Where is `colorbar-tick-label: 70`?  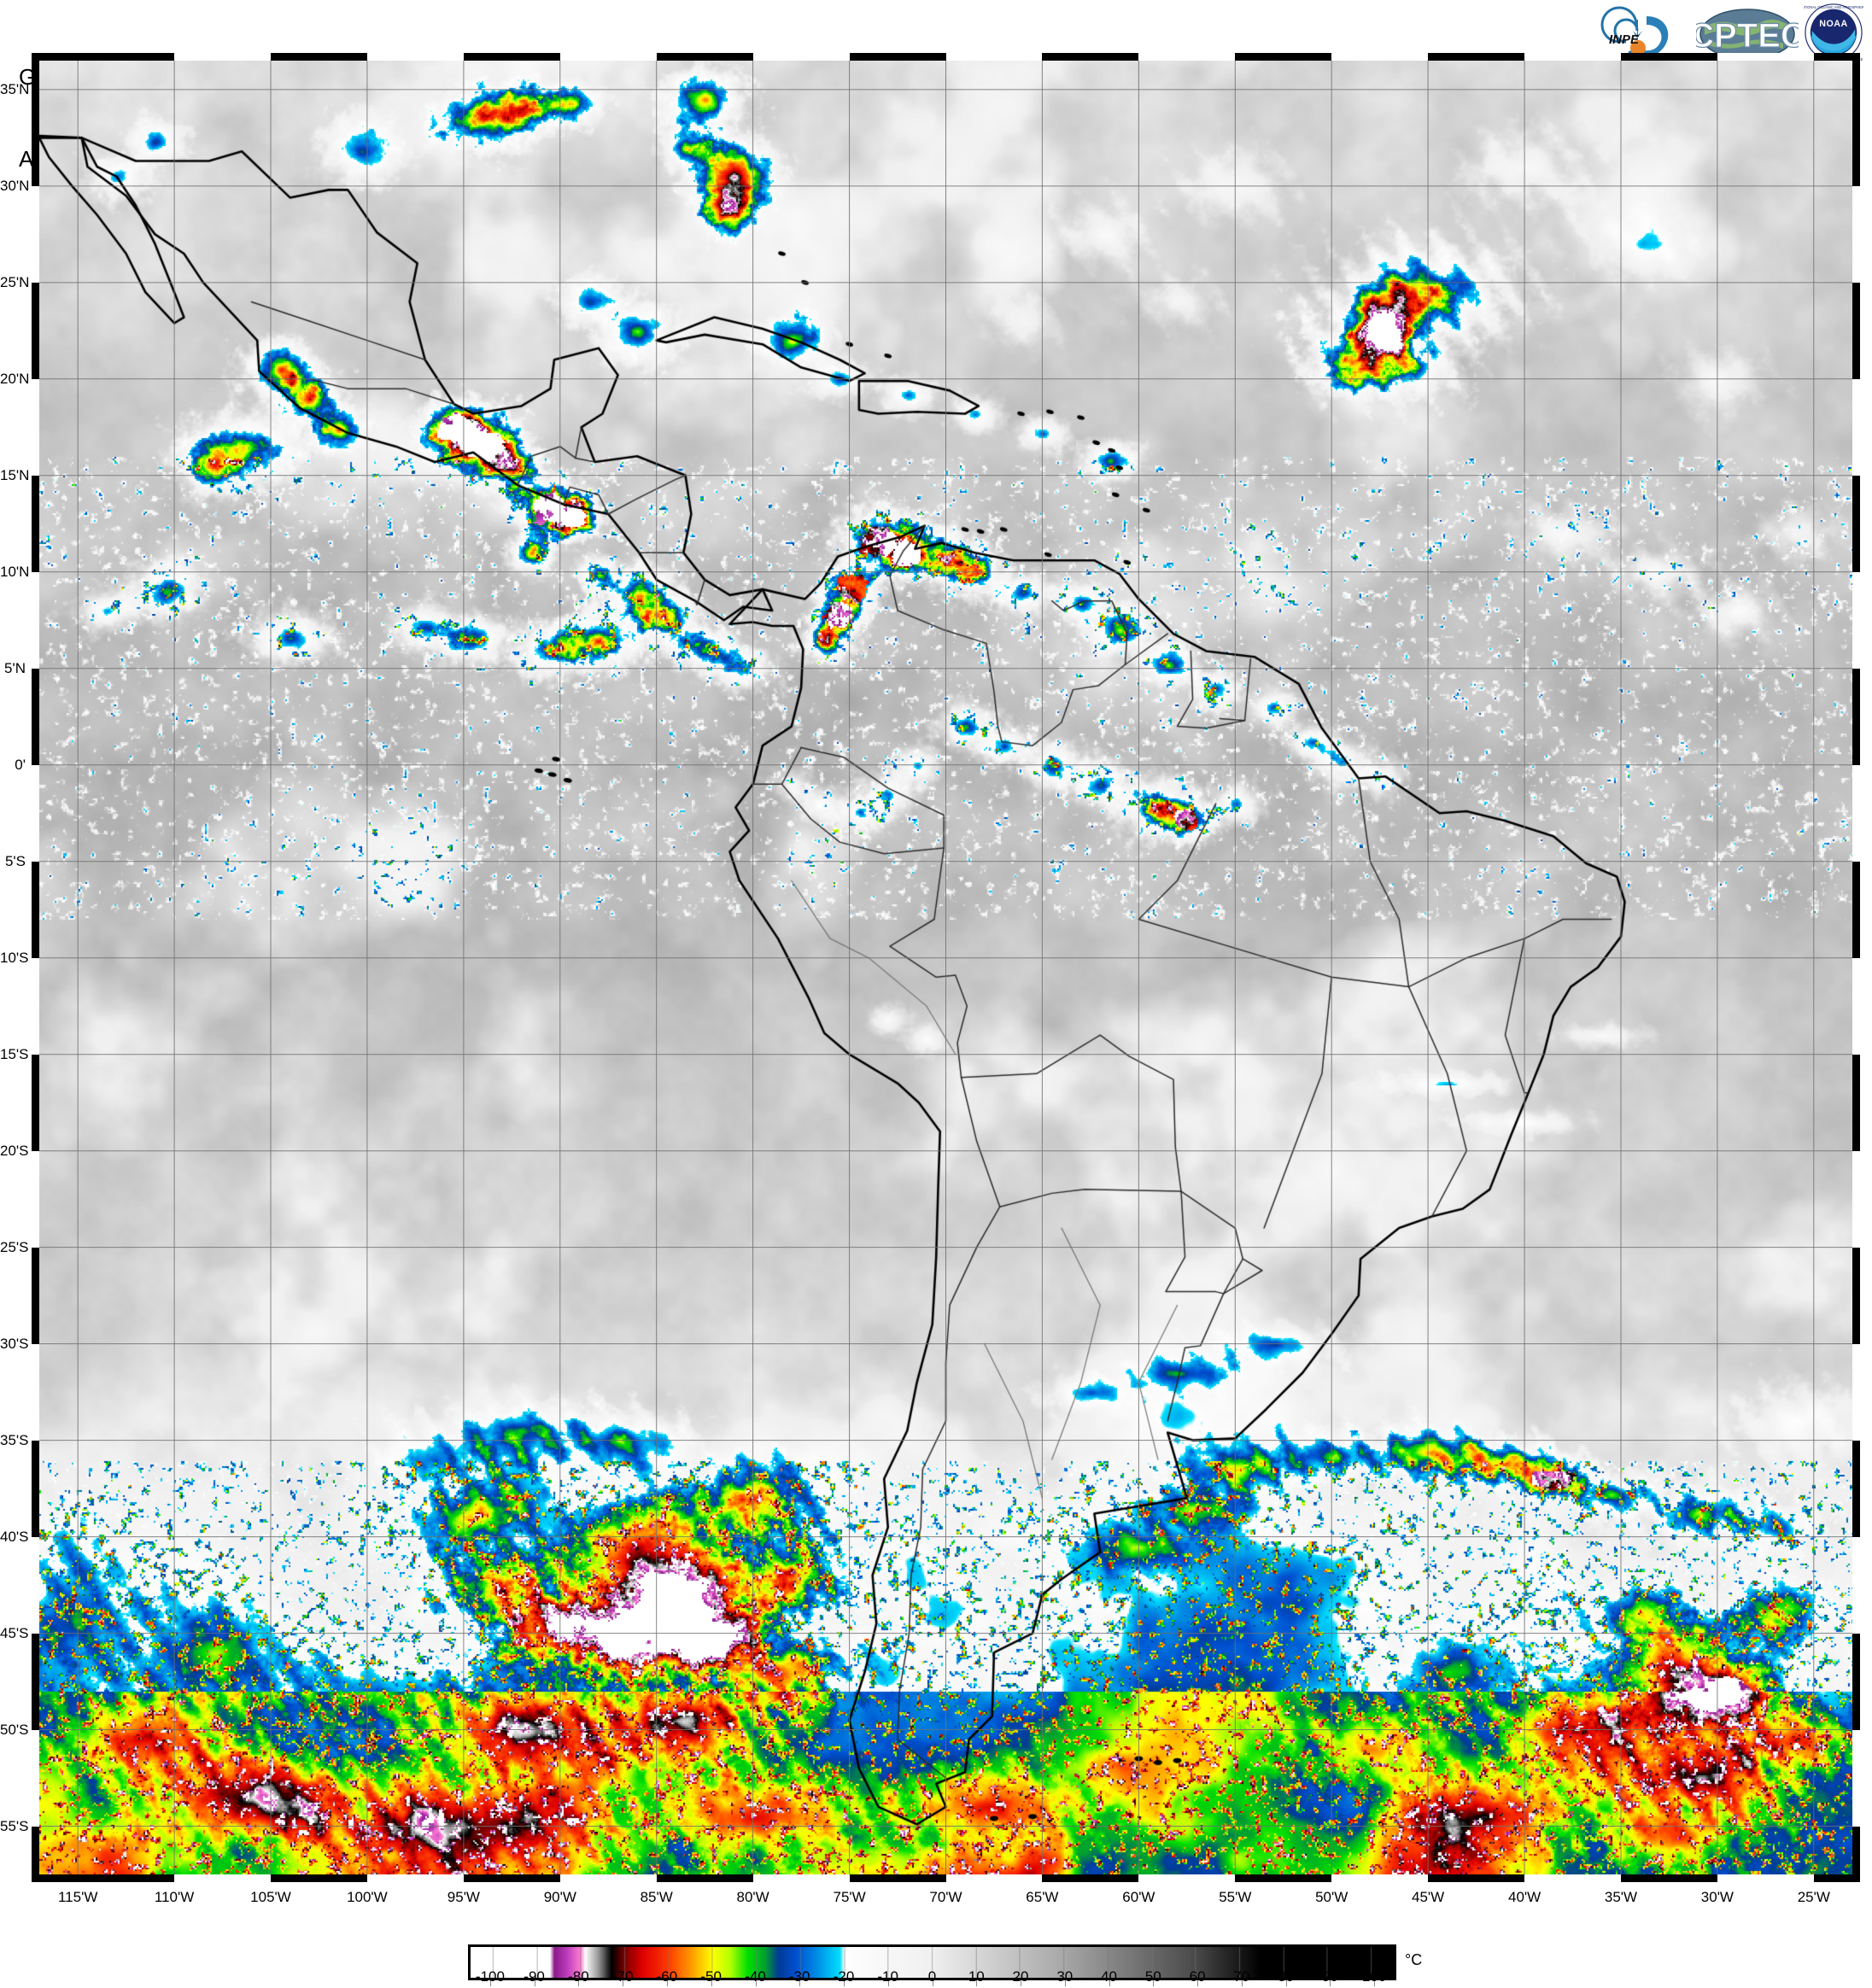 colorbar-tick-label: 70 is located at coordinates (1241, 1976).